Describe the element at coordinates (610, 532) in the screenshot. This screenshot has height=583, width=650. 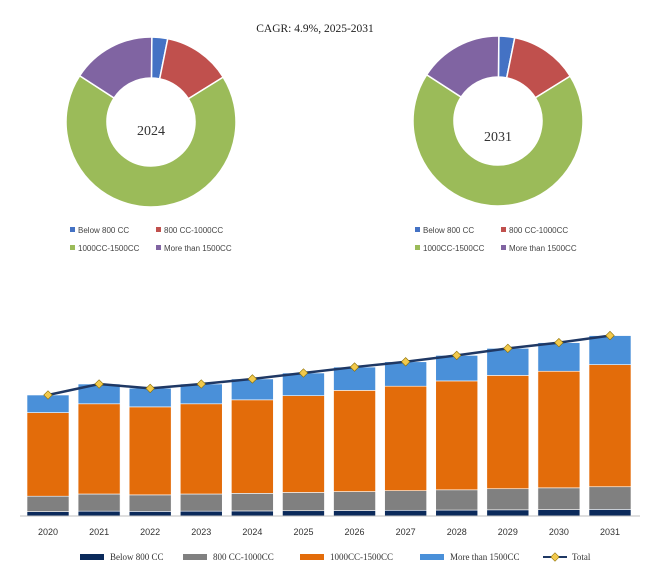
I see `x-tick-2031: 2031` at that location.